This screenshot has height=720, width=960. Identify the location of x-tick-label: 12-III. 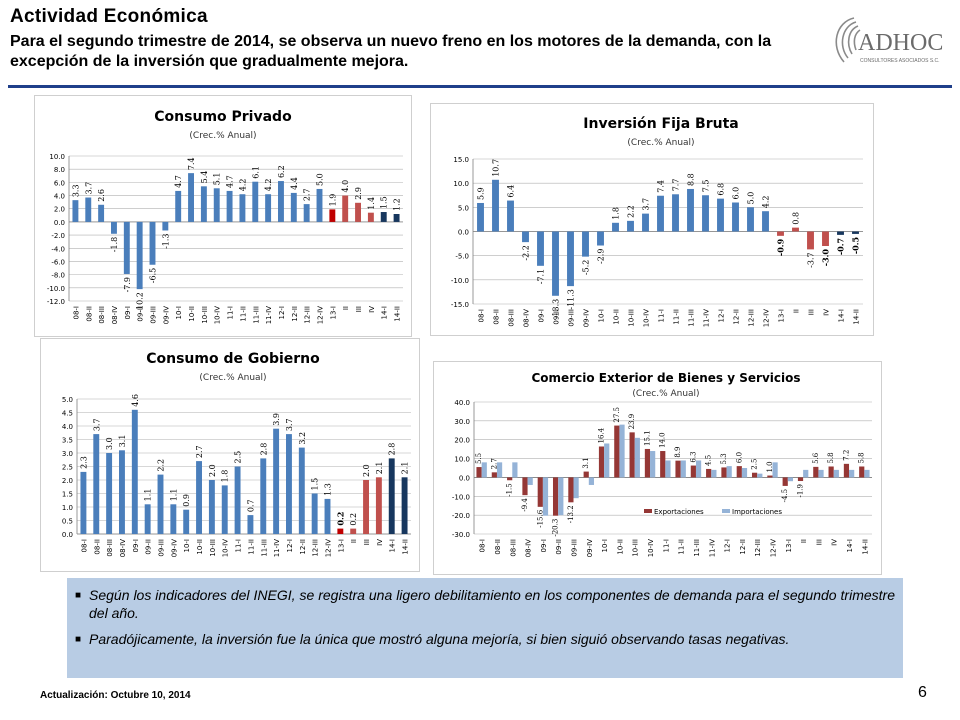
(758, 548).